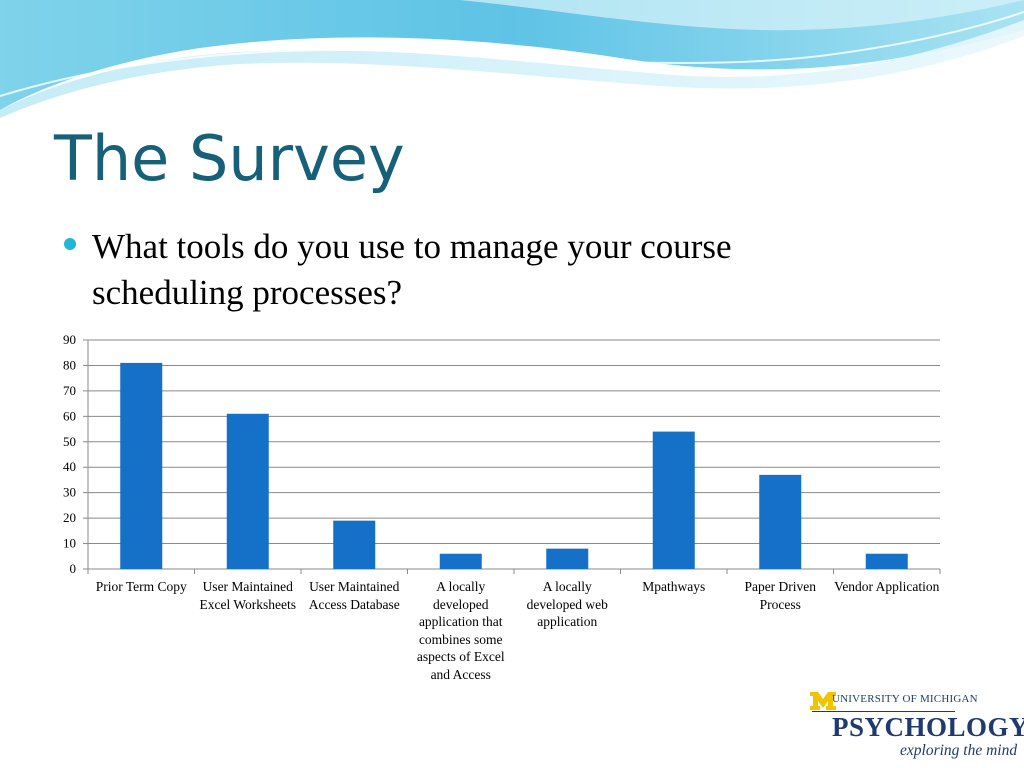 The image size is (1024, 768). Describe the element at coordinates (69, 492) in the screenshot. I see `y-tick-label: 30` at that location.